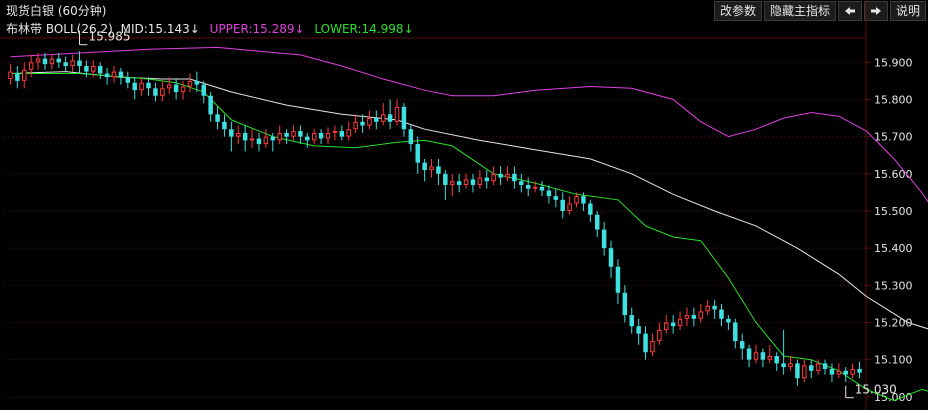  I want to click on price-annotation: 15.985, so click(109, 37).